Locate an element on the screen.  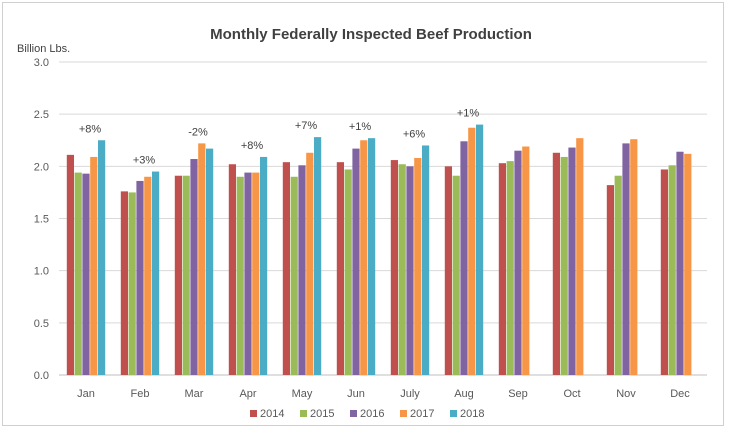
bar-2016-Jan is located at coordinates (86, 274).